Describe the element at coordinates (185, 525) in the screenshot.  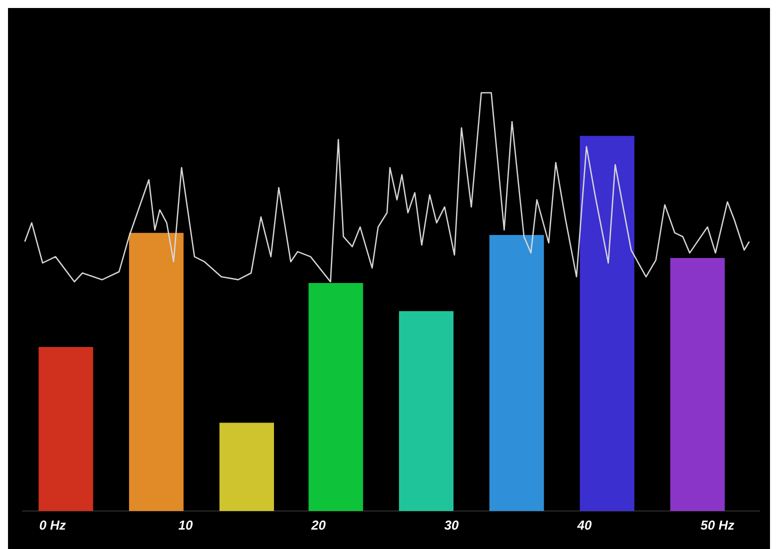
I see `x-tick-label: 10` at that location.